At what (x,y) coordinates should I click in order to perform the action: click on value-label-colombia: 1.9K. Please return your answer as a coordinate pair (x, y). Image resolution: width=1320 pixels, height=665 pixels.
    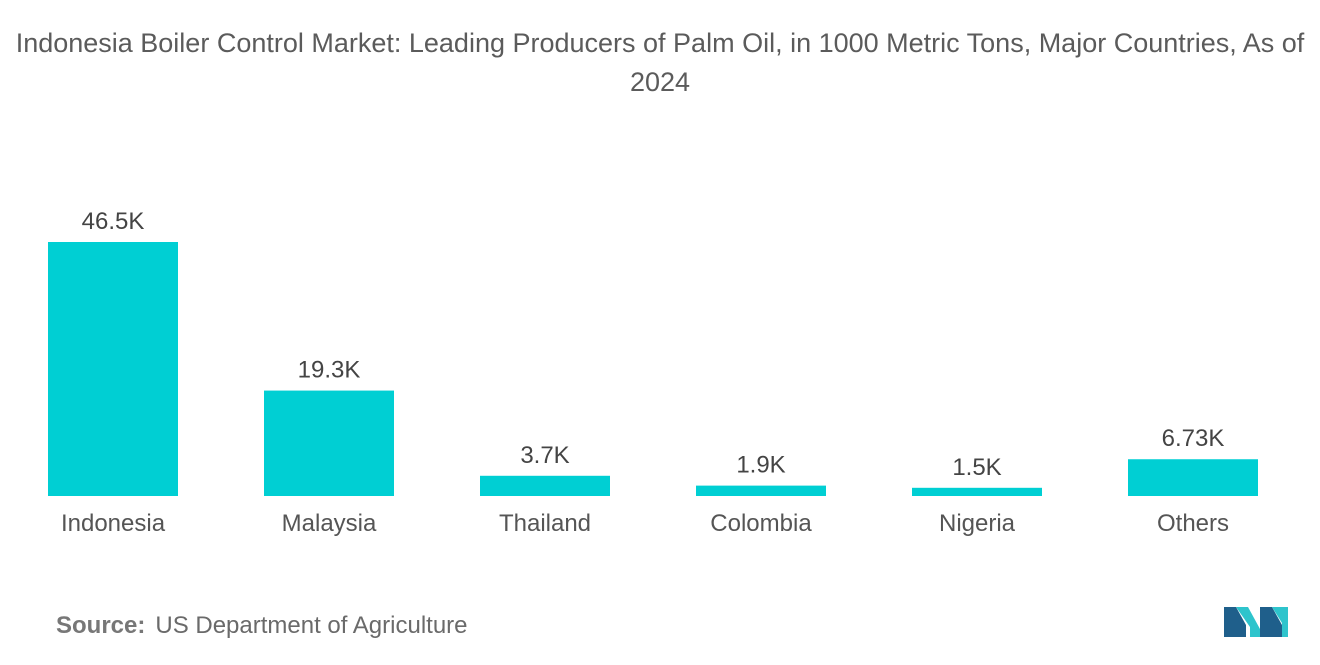
    Looking at the image, I should click on (760, 465).